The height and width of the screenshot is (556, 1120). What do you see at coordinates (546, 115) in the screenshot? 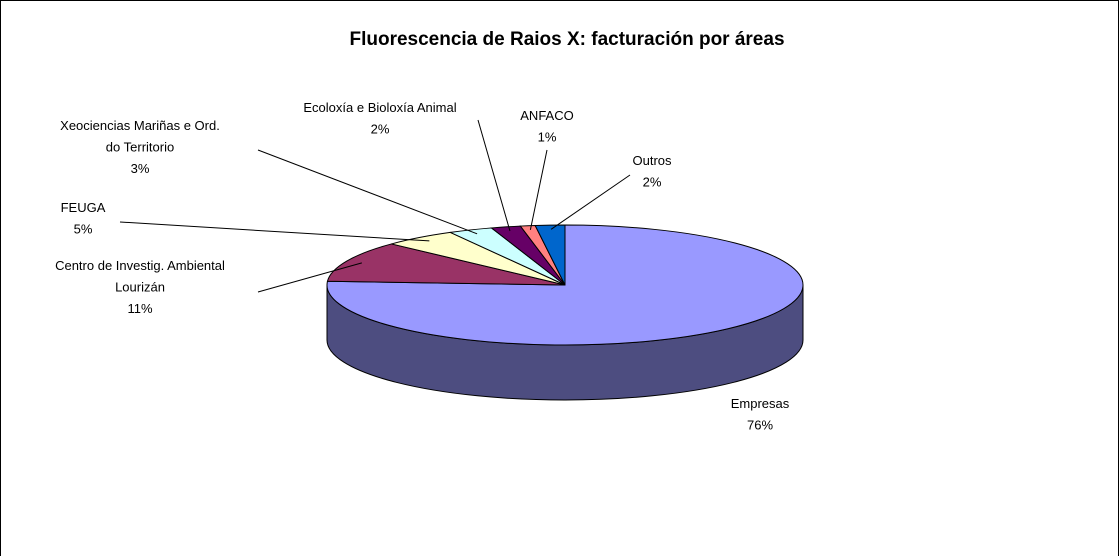
I see `slice-label: ANFACO` at bounding box center [546, 115].